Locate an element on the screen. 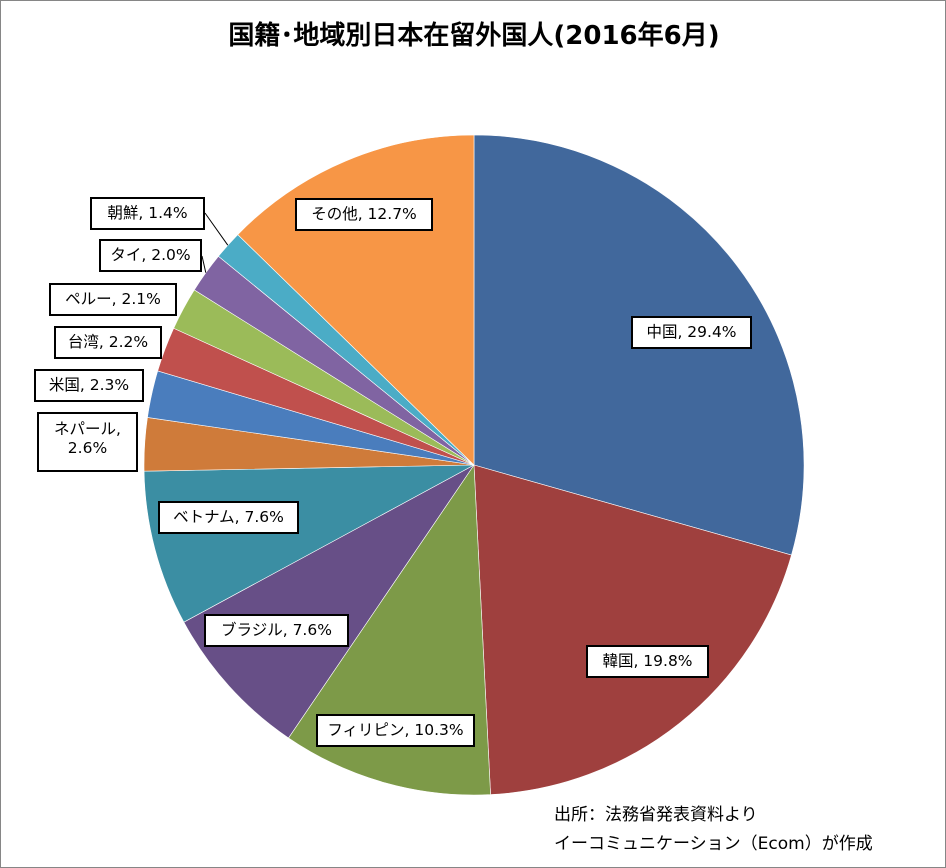  data-label-korea: 韓国, 19.8% is located at coordinates (647, 661).